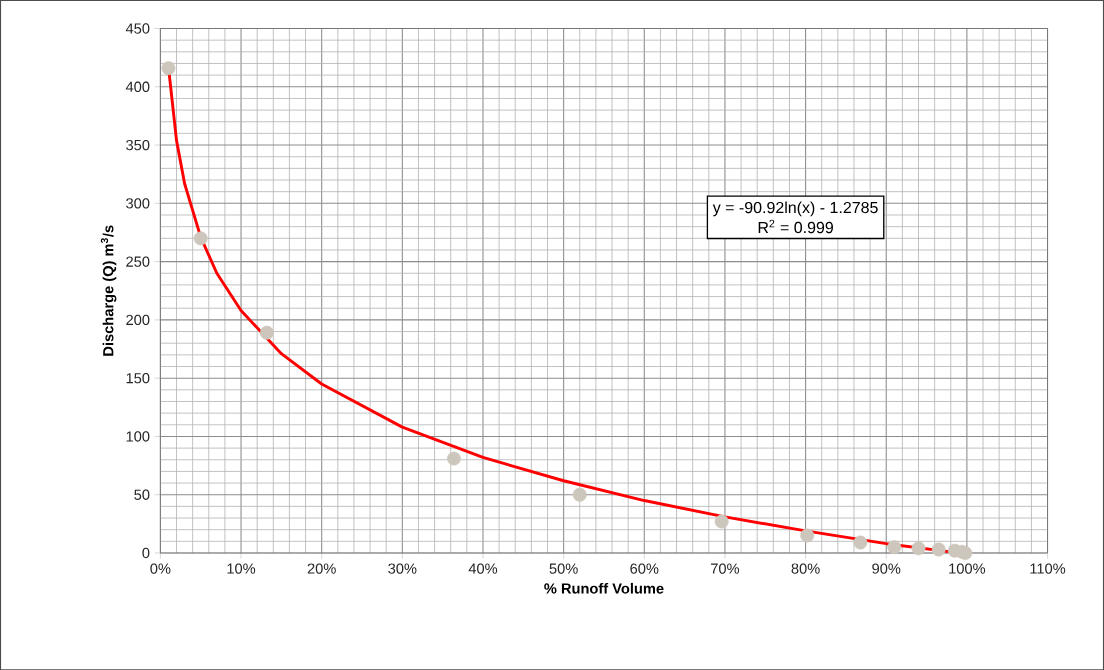 The image size is (1104, 670). Describe the element at coordinates (402, 568) in the screenshot. I see `x-tick-label: 30%` at that location.